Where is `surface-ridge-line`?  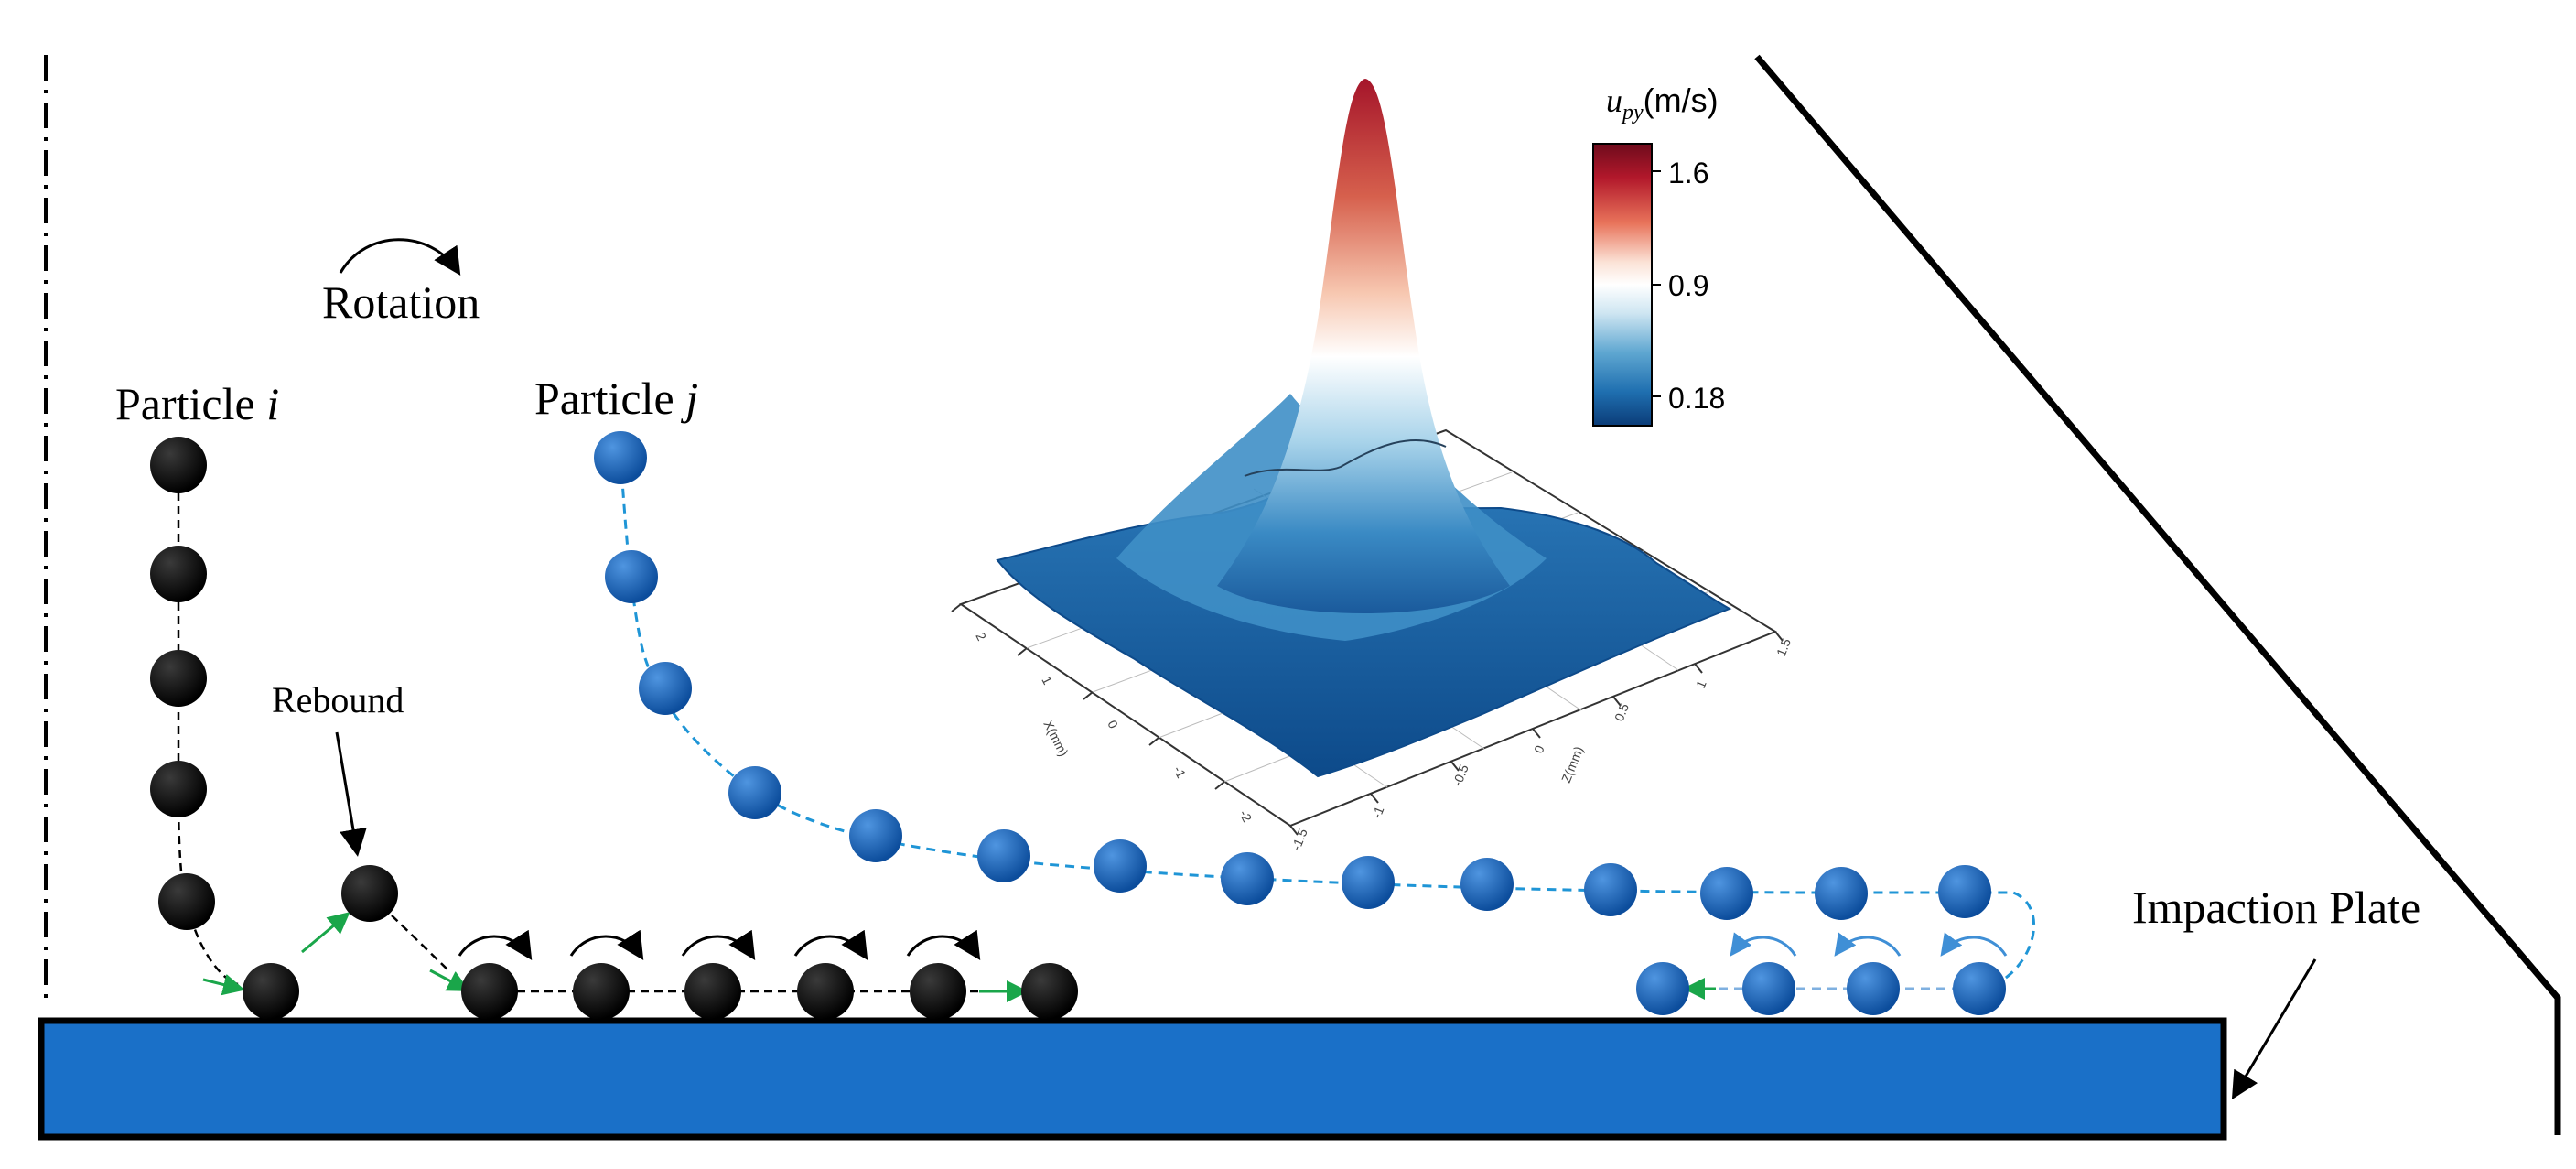 surface-ridge-line is located at coordinates (1345, 458).